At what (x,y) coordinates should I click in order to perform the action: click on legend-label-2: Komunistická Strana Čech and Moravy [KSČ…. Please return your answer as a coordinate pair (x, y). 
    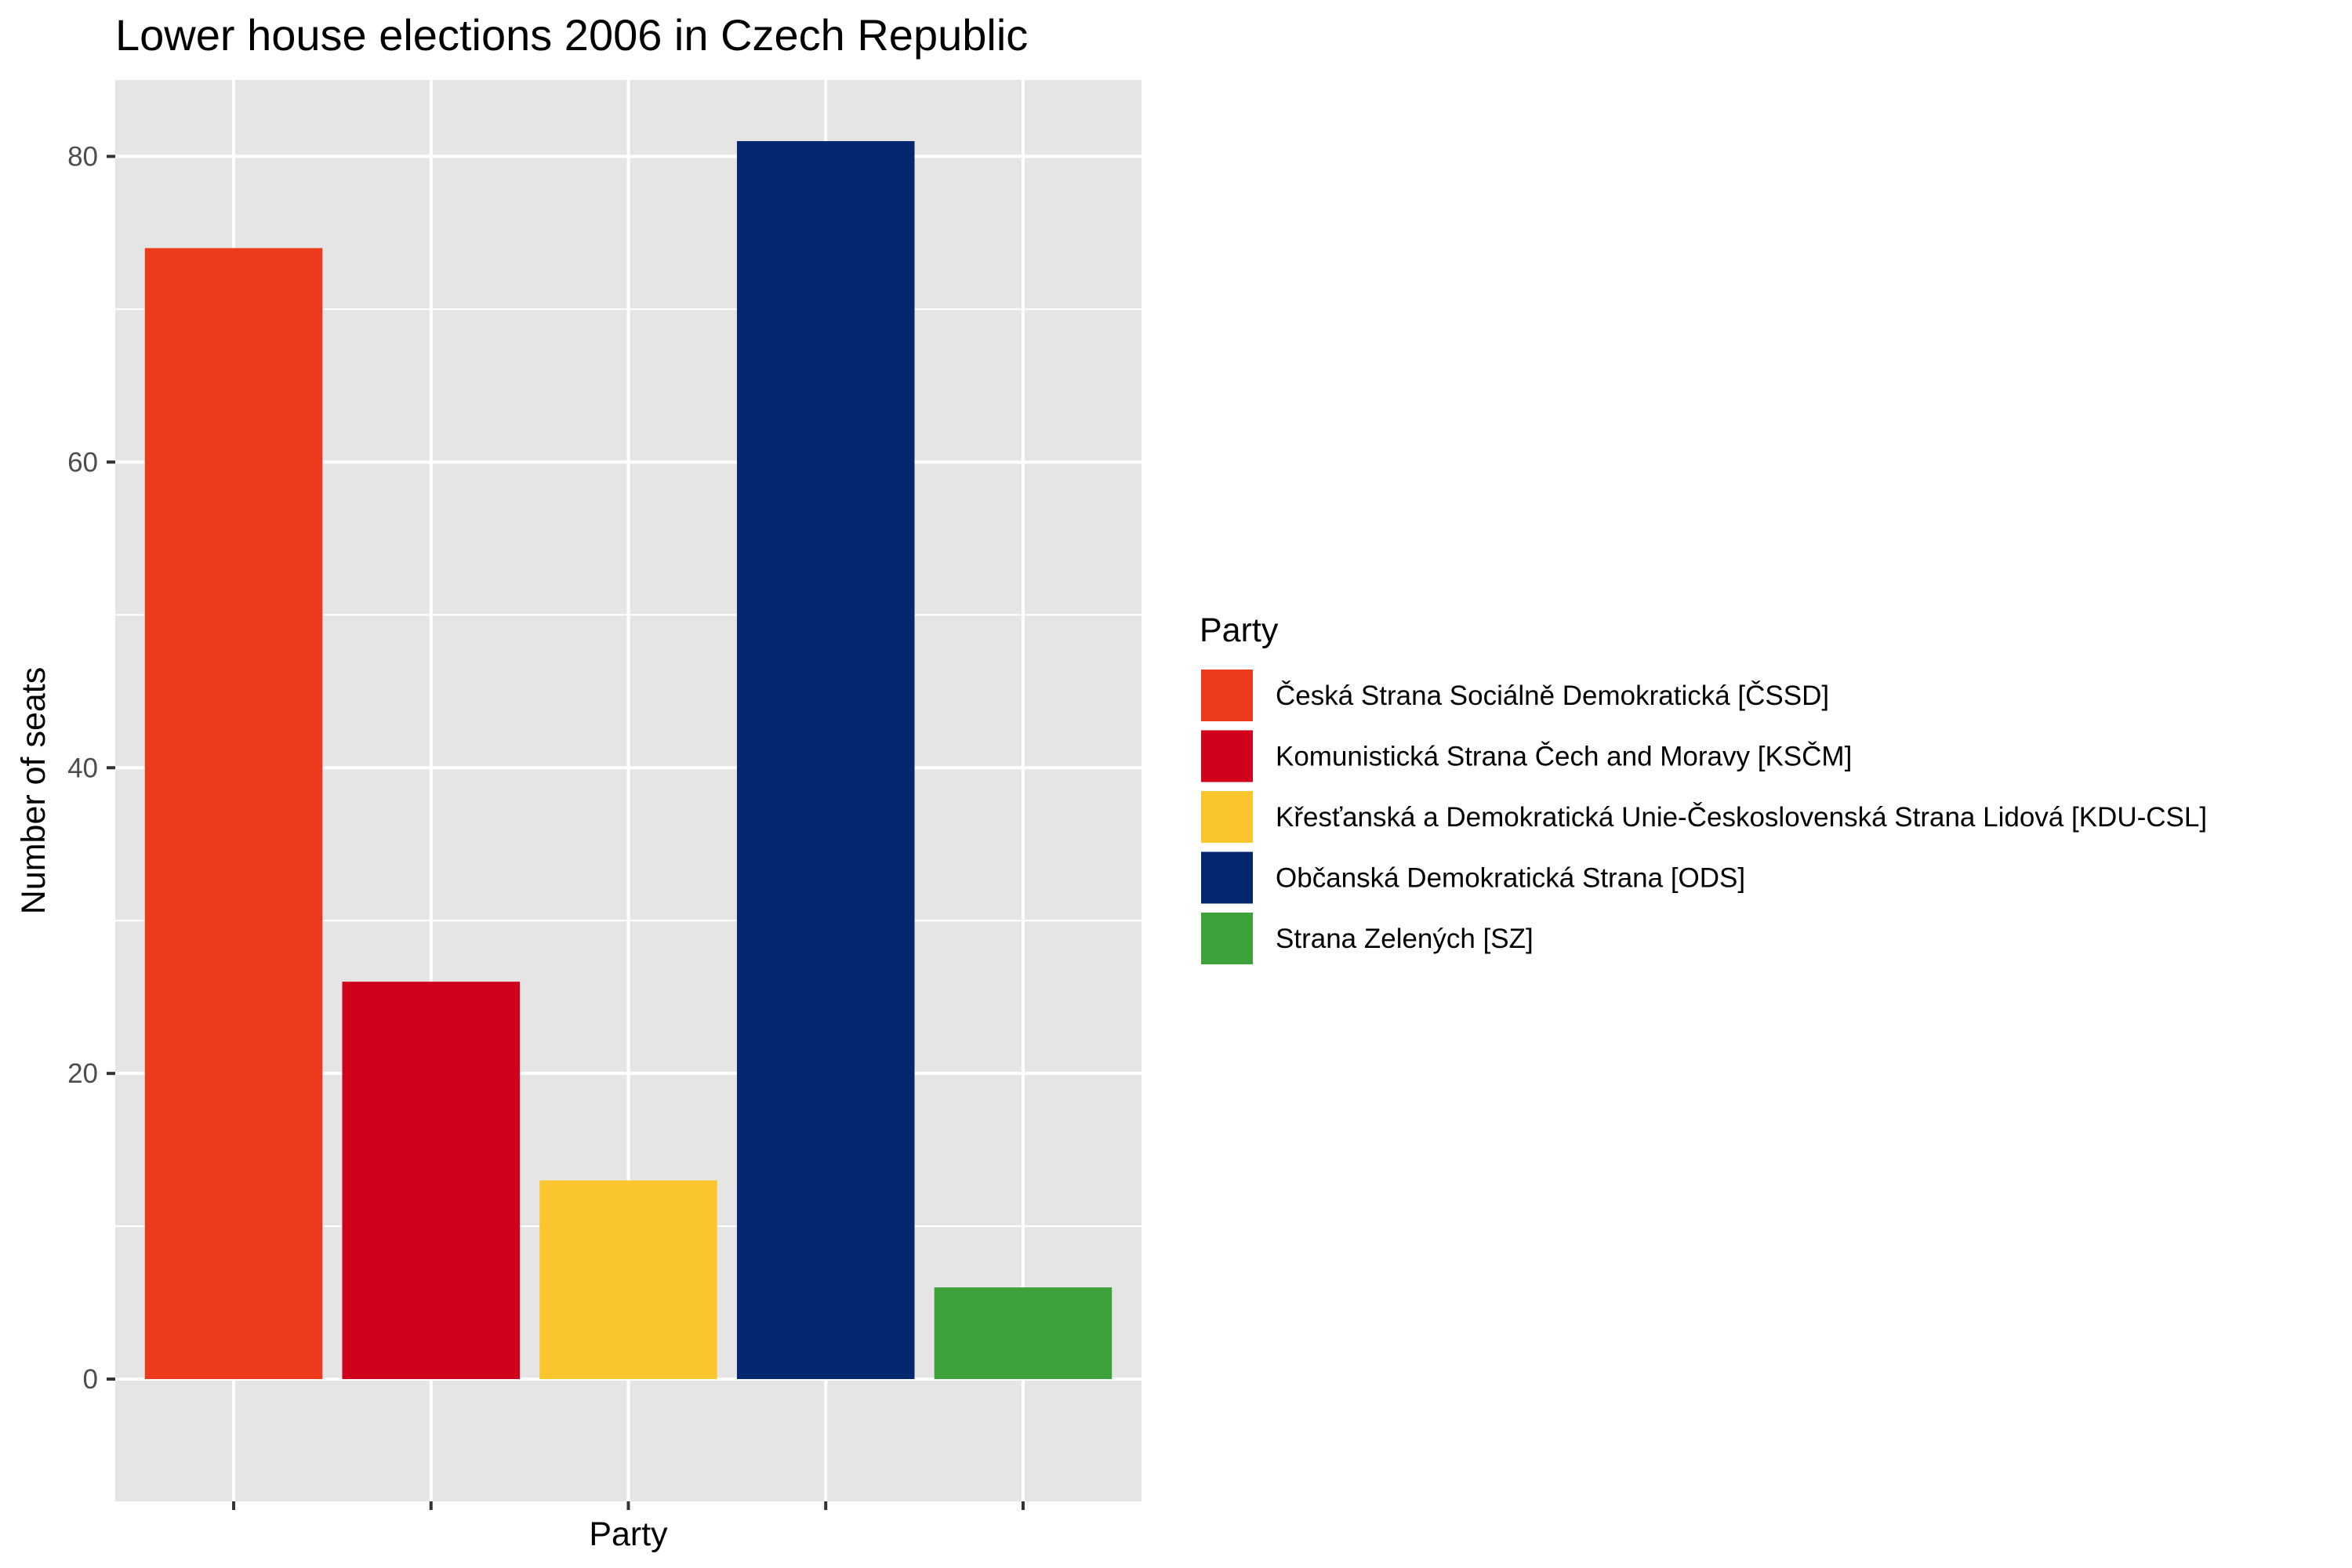
    Looking at the image, I should click on (1564, 757).